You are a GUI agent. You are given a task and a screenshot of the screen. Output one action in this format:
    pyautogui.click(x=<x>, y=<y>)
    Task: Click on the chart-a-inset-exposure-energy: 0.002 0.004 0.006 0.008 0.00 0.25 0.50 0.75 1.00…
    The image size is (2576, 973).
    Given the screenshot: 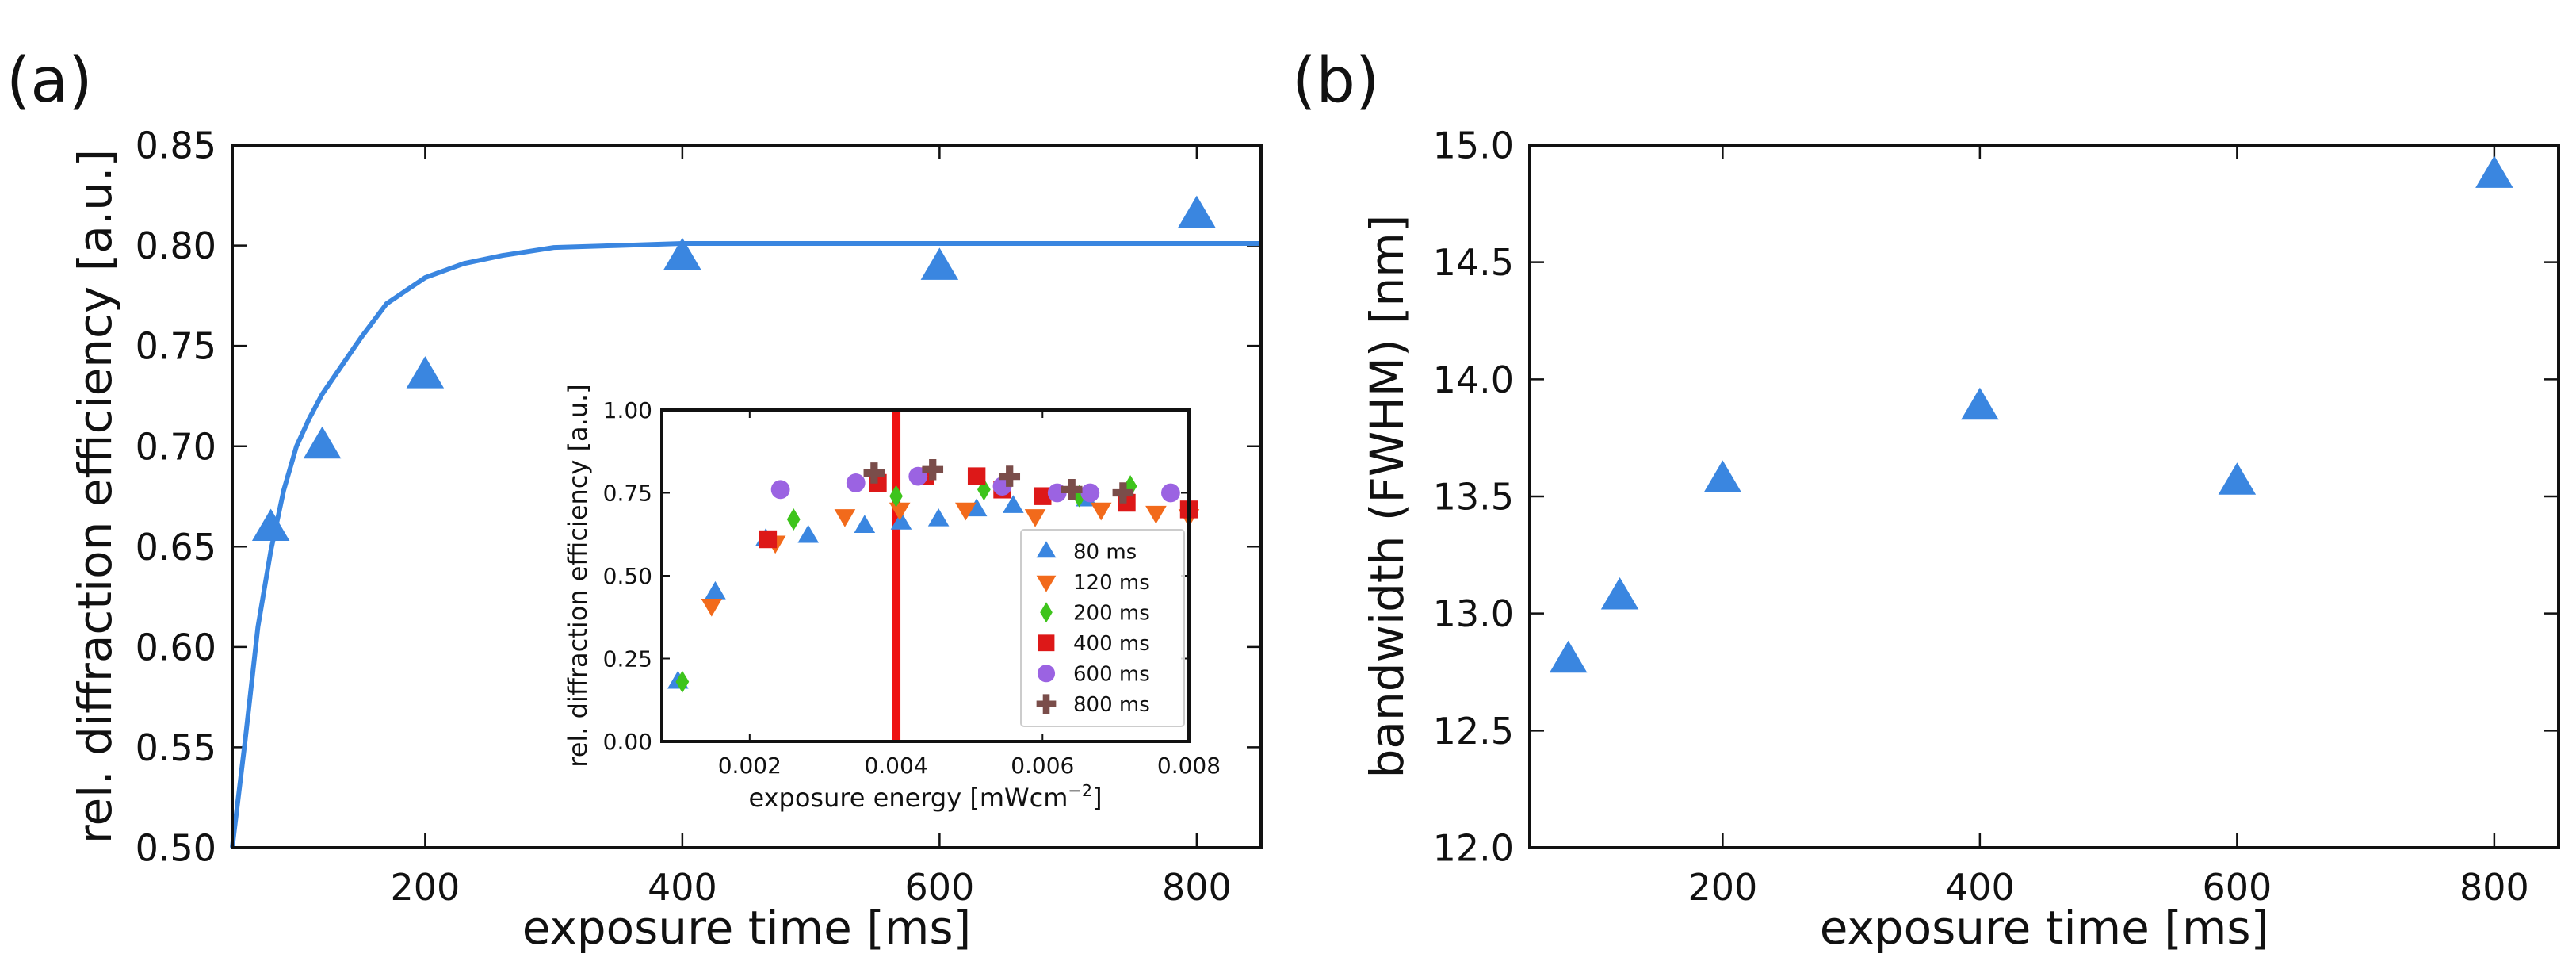 What is the action you would take?
    pyautogui.click(x=892, y=598)
    